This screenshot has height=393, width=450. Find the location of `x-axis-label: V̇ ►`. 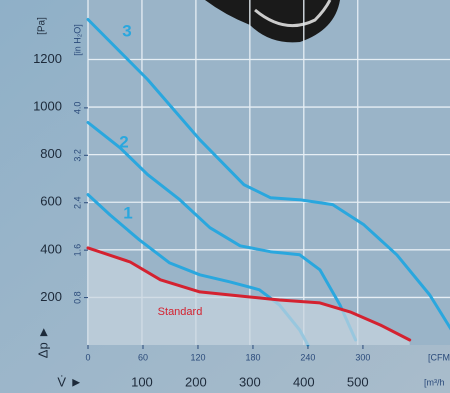

x-axis-label: V̇ ► is located at coordinates (69, 381).